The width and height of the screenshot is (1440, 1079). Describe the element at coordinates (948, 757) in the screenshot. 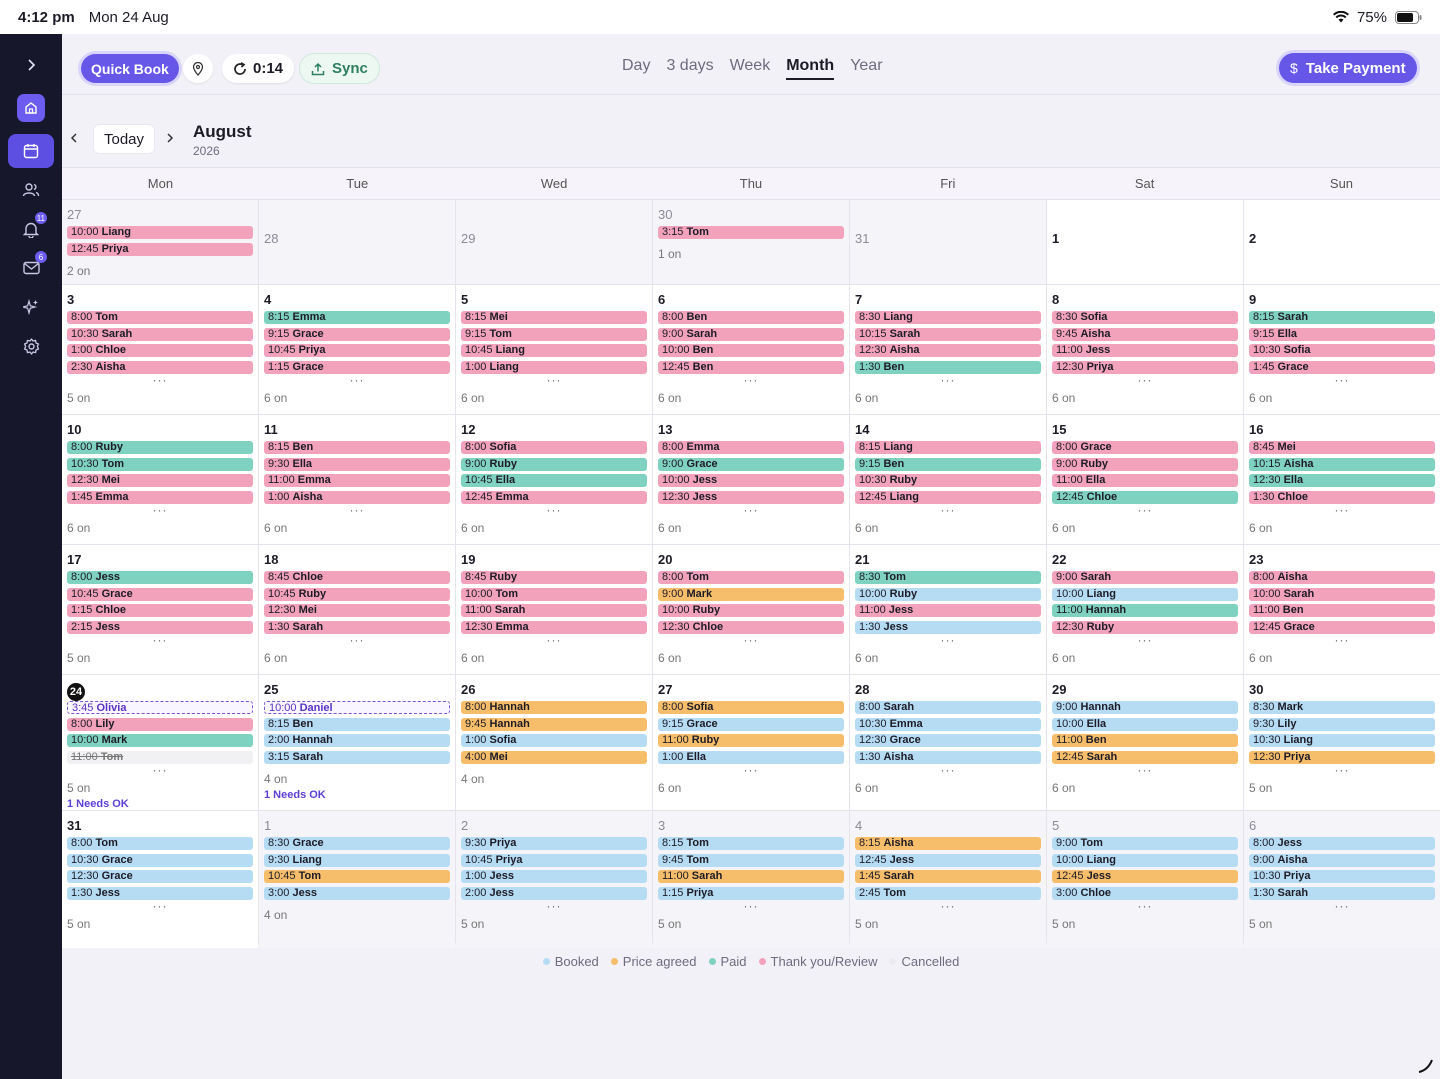

I see `appointment-booked: 1:30 Aisha` at that location.